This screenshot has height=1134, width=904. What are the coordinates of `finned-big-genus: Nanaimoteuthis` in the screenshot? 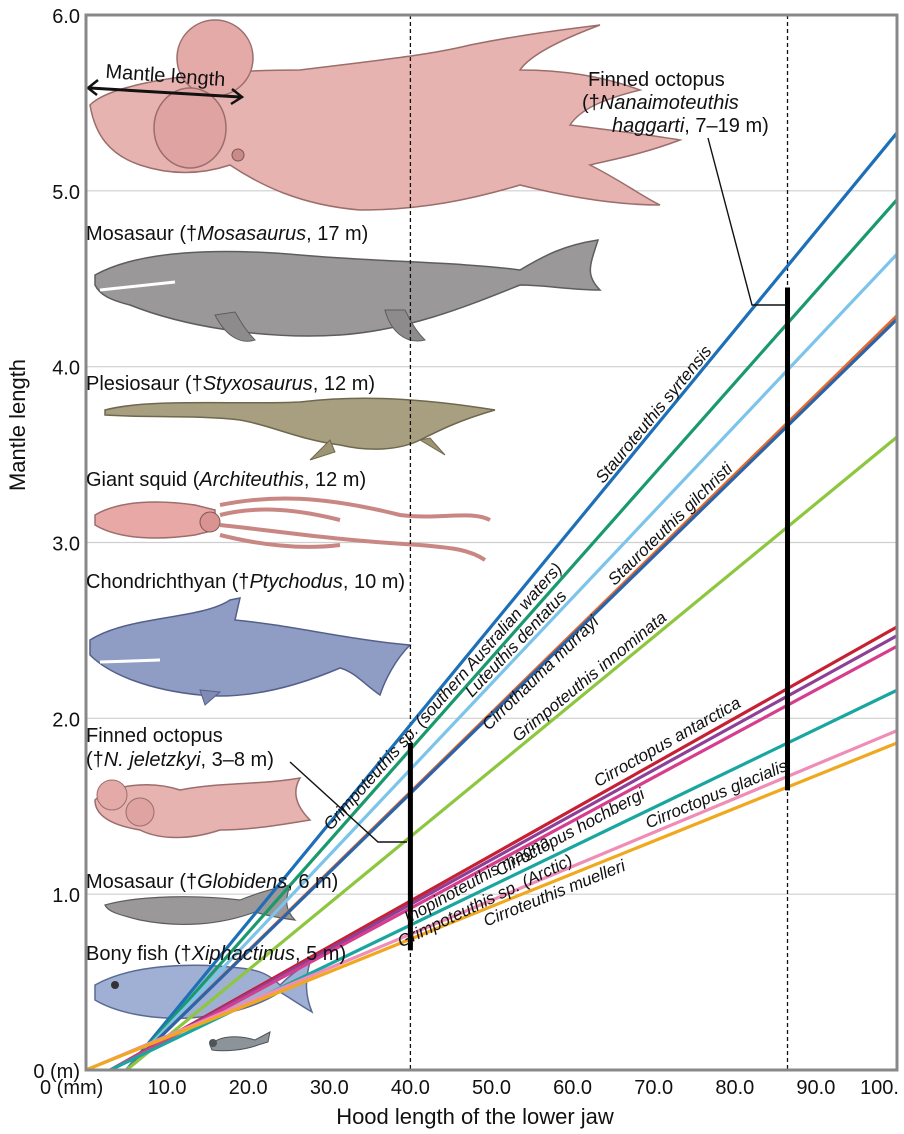 It's located at (669, 103).